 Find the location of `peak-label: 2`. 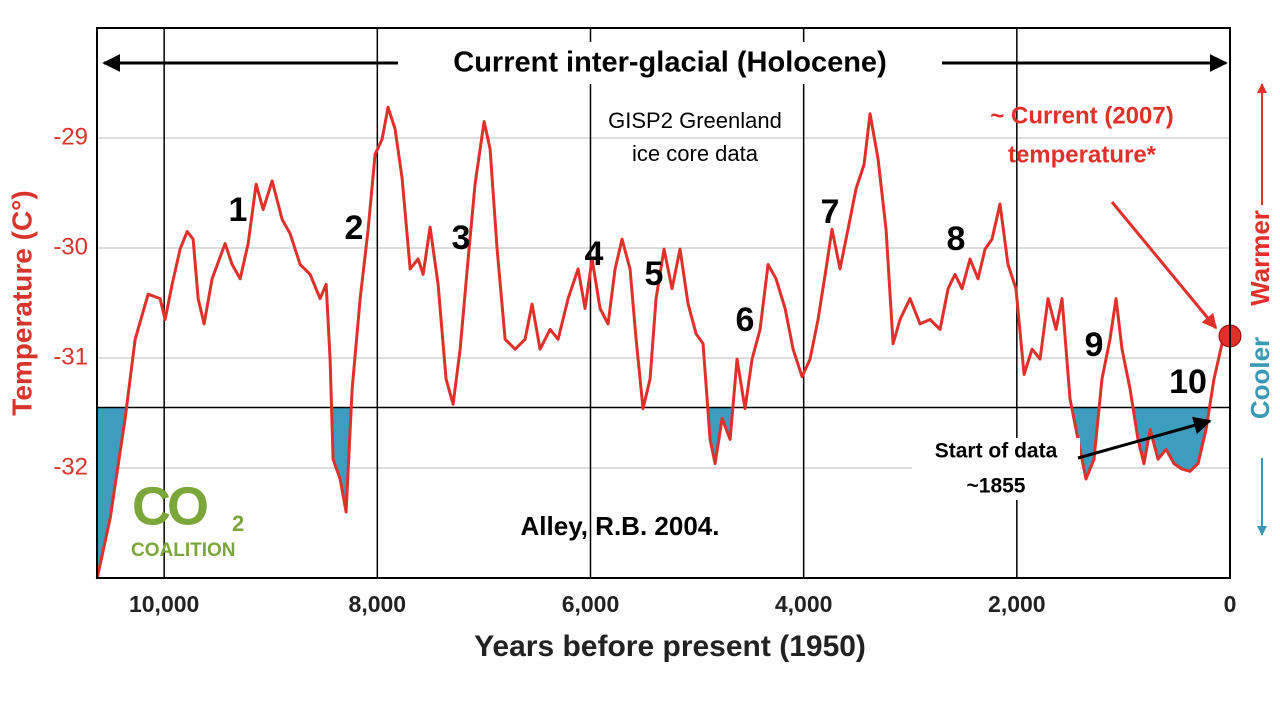

peak-label: 2 is located at coordinates (354, 228).